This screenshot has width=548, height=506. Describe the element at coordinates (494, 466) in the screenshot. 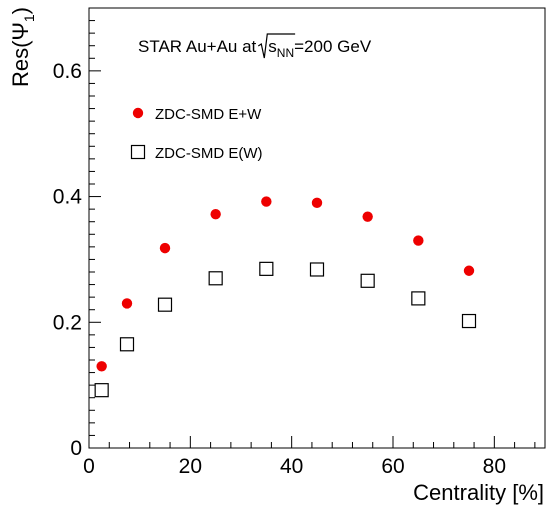

I see `x-tick-label: 80` at that location.